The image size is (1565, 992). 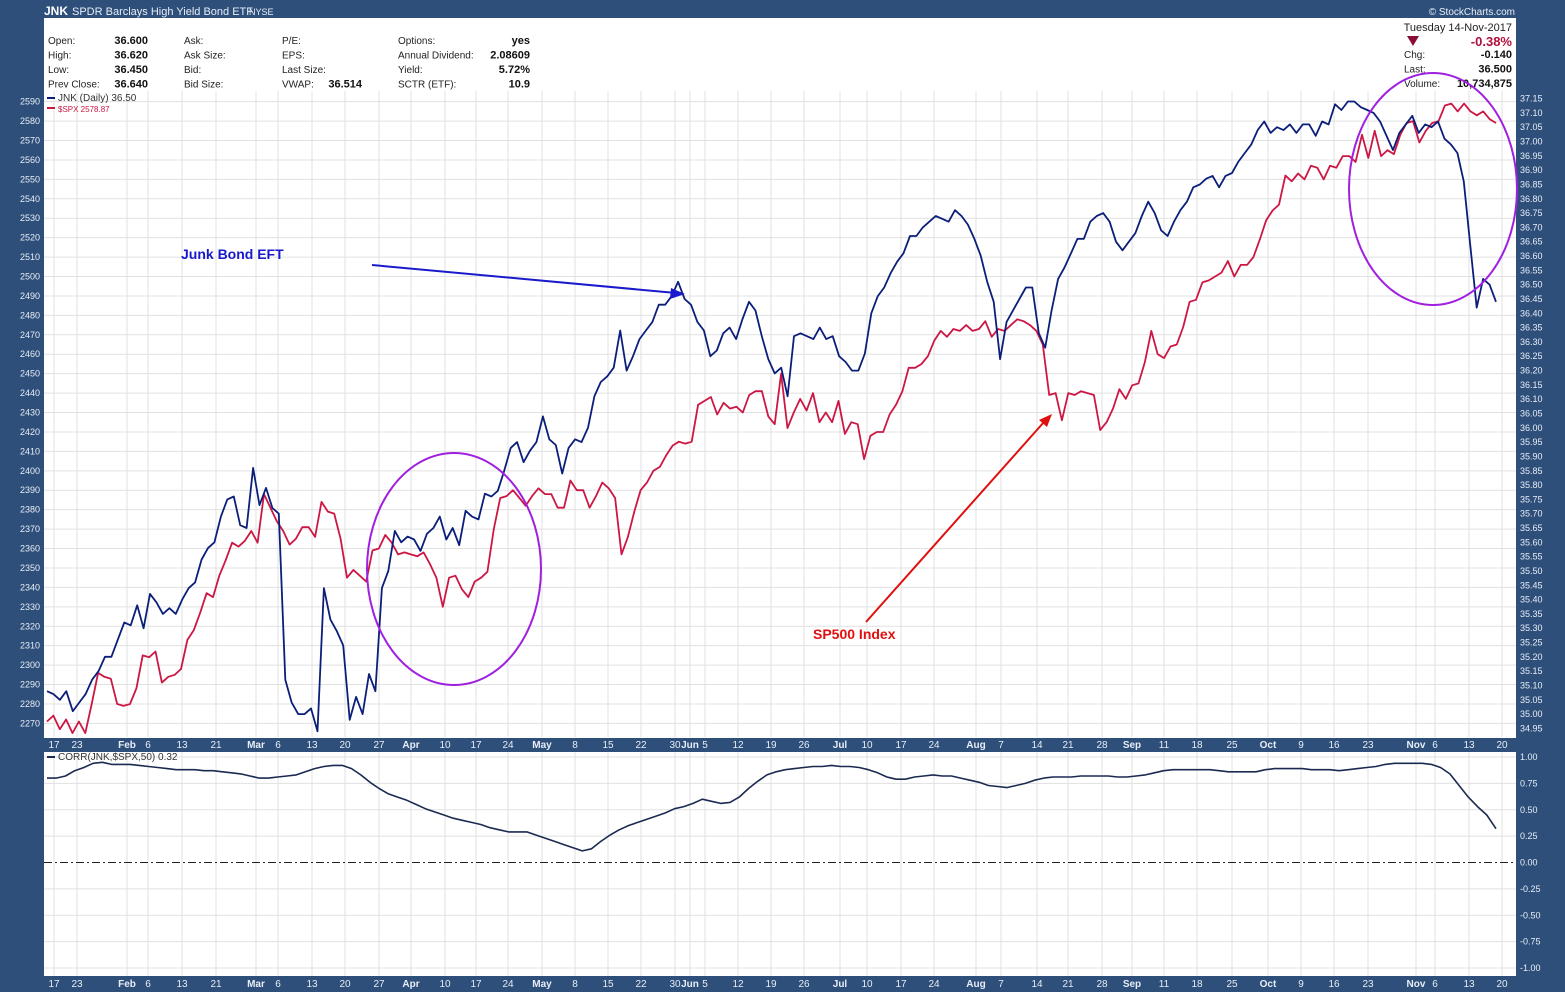 What do you see at coordinates (30, 432) in the screenshot?
I see `left-tick-label: 2420` at bounding box center [30, 432].